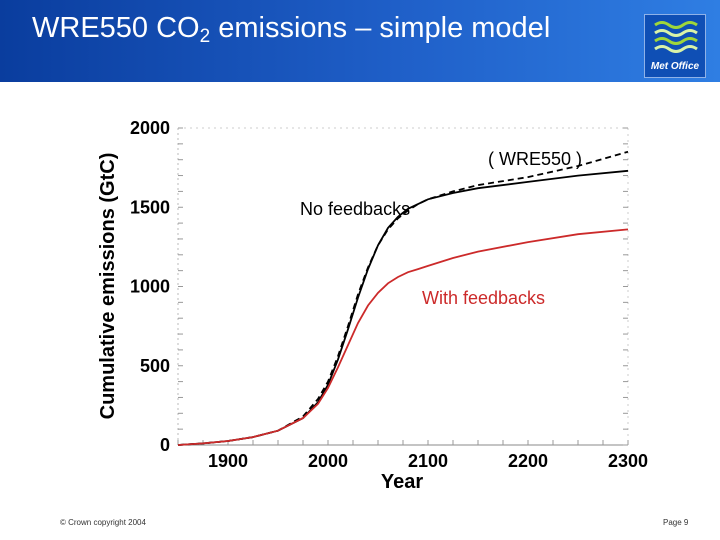 The width and height of the screenshot is (720, 540). Describe the element at coordinates (402, 482) in the screenshot. I see `x-axis-title: Year` at that location.